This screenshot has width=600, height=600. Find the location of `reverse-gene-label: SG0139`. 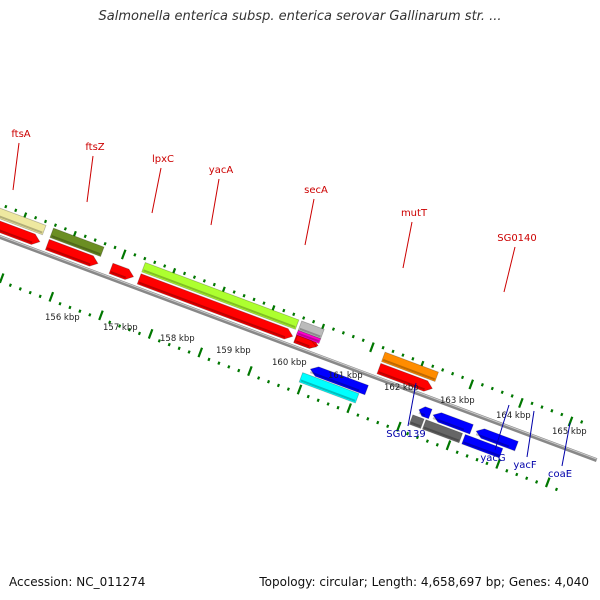

reverse-gene-label: SG0139 is located at coordinates (406, 434).